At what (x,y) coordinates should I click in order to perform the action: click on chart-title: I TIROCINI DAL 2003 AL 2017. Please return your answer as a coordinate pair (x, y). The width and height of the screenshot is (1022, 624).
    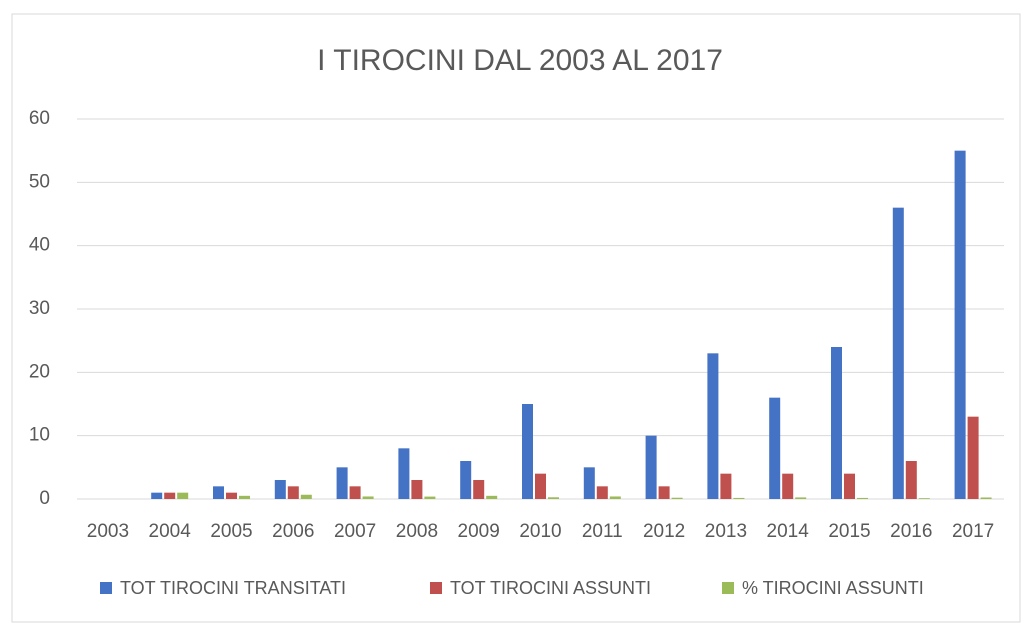
    Looking at the image, I should click on (520, 60).